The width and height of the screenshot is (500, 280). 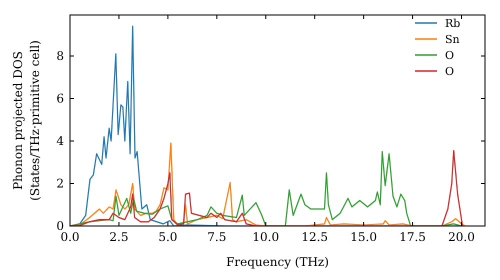 What do you see at coordinates (277, 262) in the screenshot?
I see `x-axis-title: Frequency (THz)` at bounding box center [277, 262].